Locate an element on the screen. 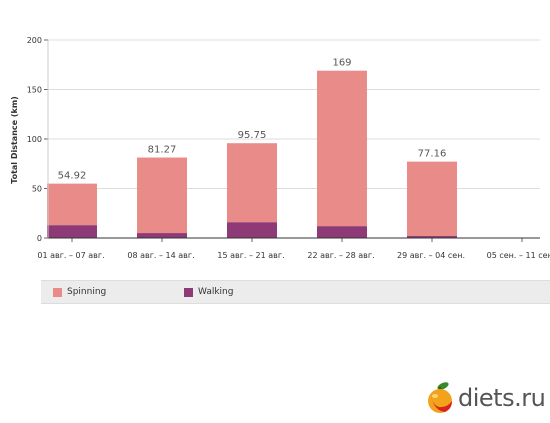 The height and width of the screenshot is (423, 550). bar-total-label: 54.92 is located at coordinates (72, 176).